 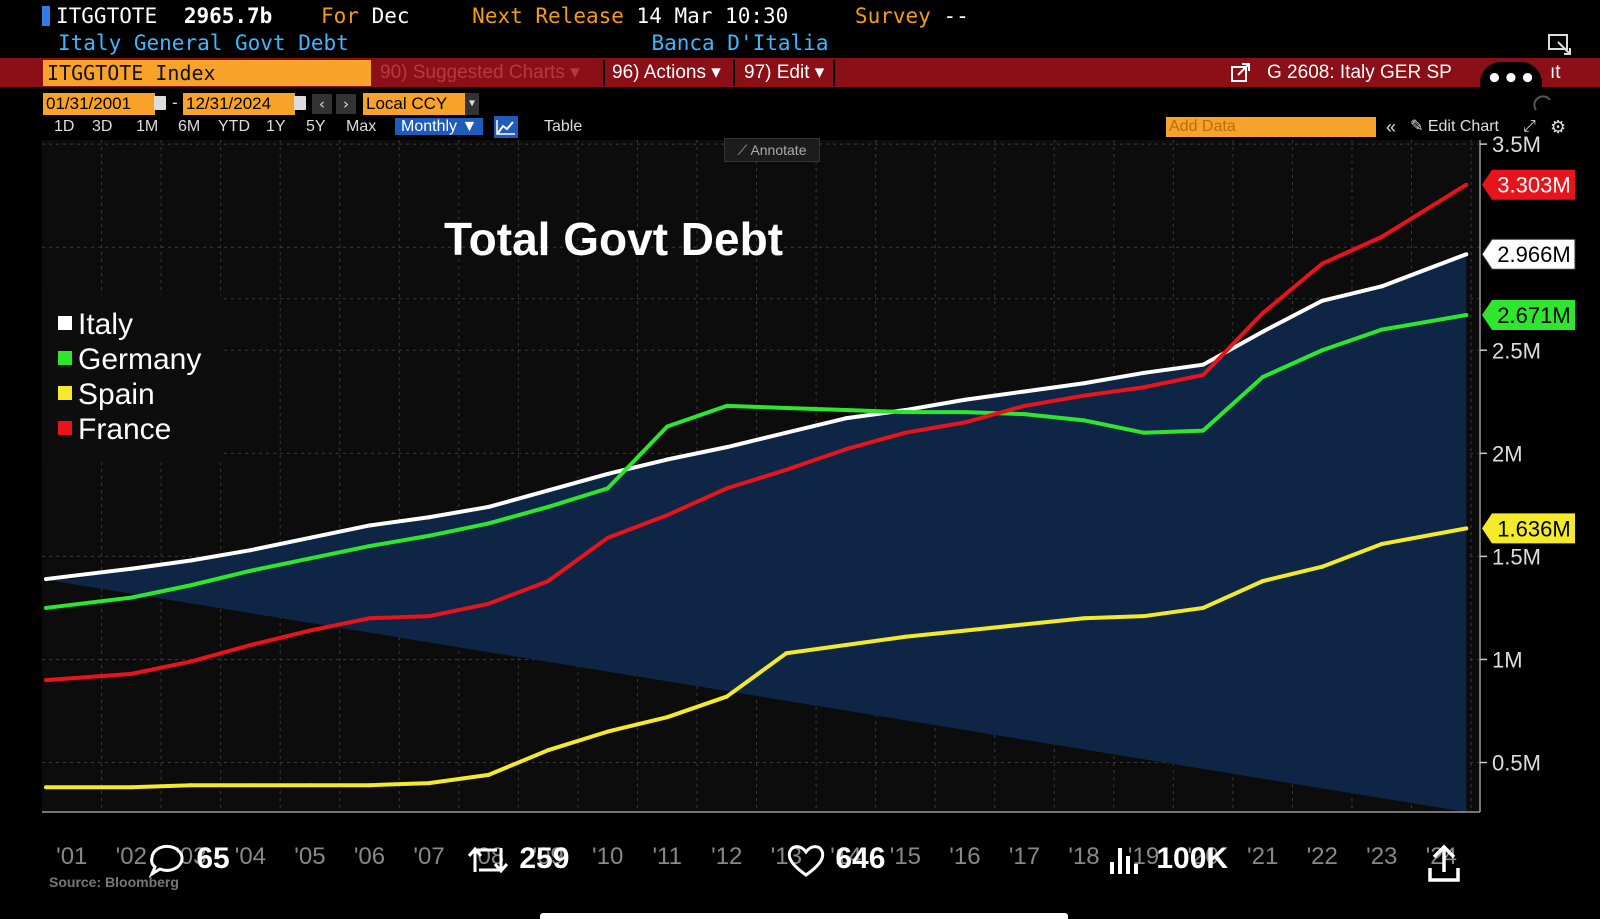 I want to click on add-data-input: Add Data, so click(x=1271, y=127).